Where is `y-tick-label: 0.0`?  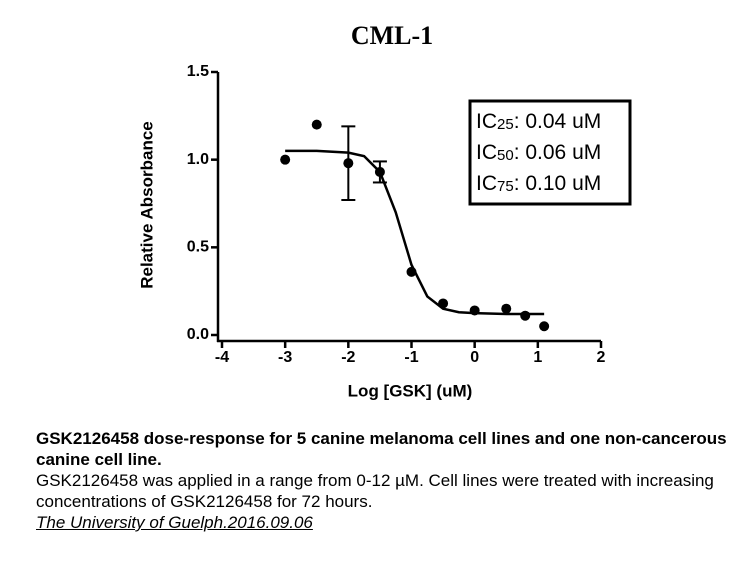 y-tick-label: 0.0 is located at coordinates (198, 334).